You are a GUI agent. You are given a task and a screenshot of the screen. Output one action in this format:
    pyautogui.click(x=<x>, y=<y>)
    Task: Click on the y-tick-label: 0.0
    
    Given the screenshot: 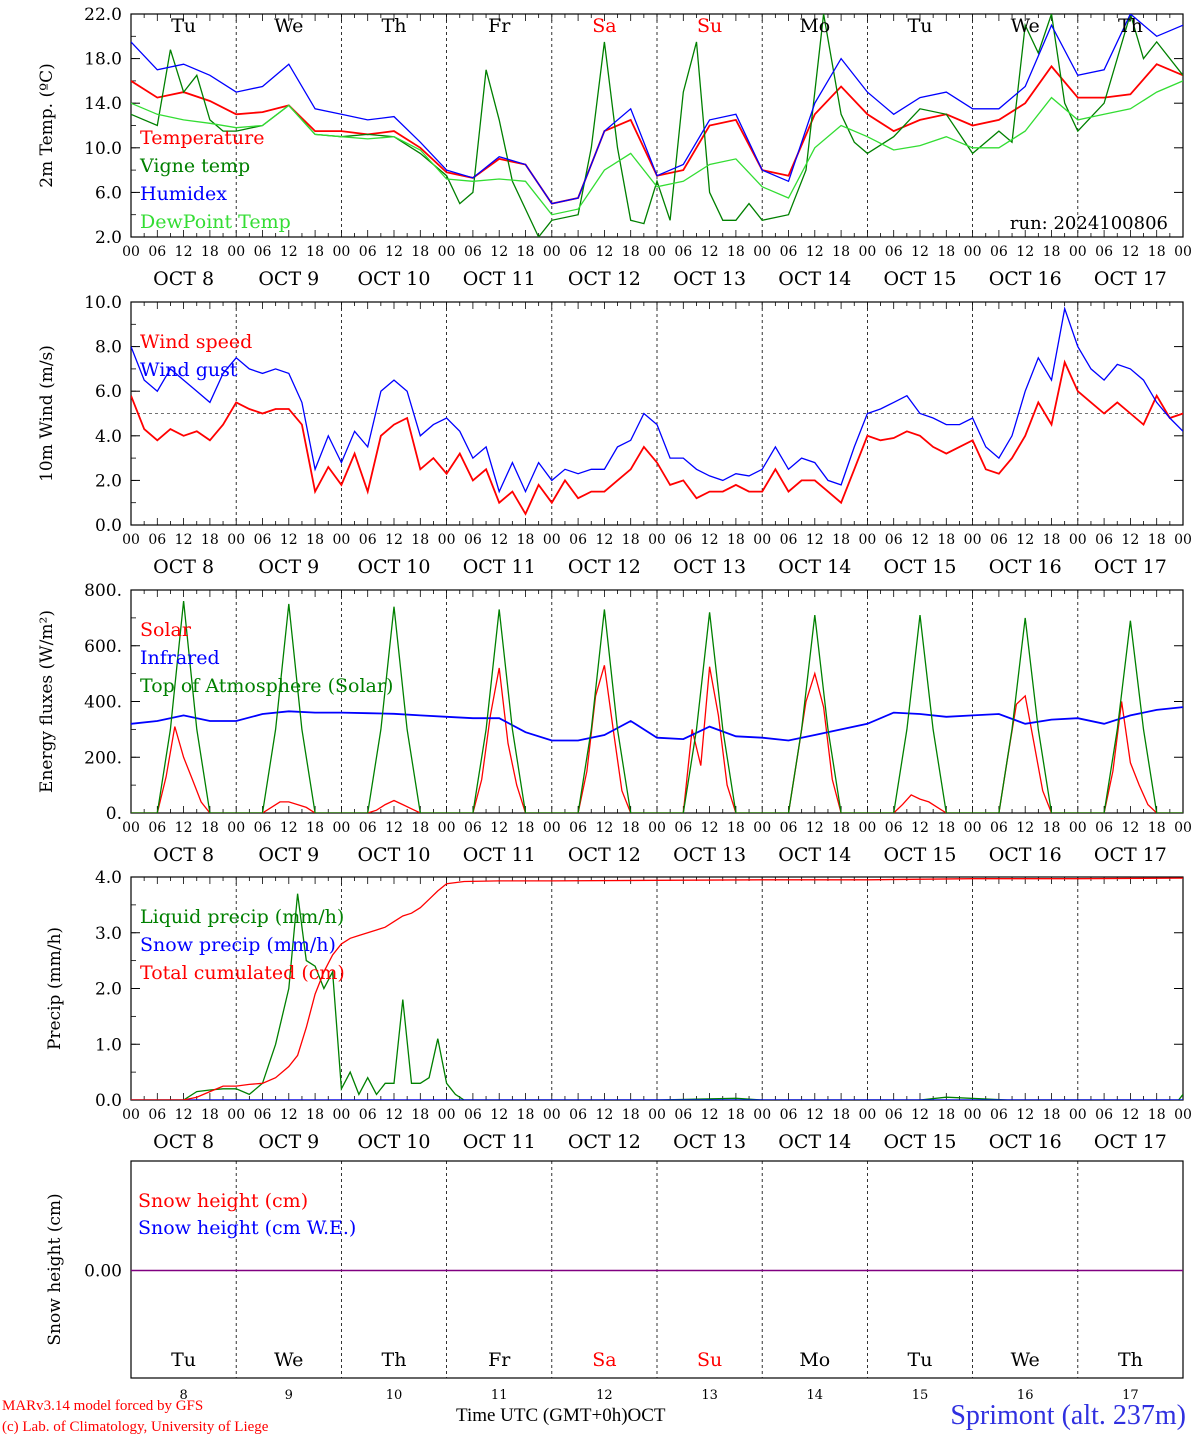 What is the action you would take?
    pyautogui.click(x=108, y=526)
    